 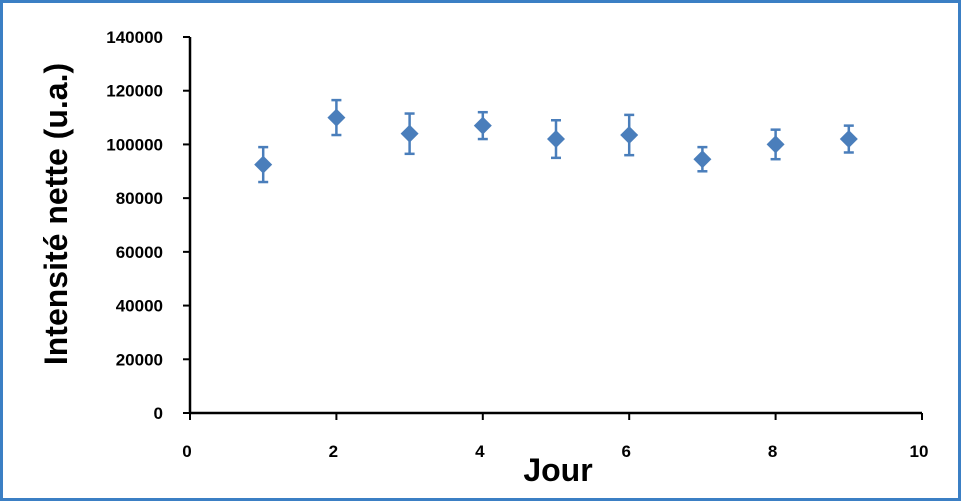 I want to click on y-tick-label: 20000, so click(x=139, y=359).